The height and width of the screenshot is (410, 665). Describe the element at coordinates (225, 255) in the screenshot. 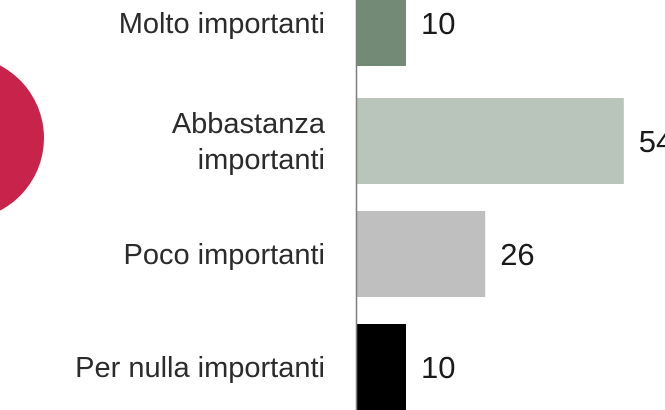

I see `category-label: Poco importanti` at that location.